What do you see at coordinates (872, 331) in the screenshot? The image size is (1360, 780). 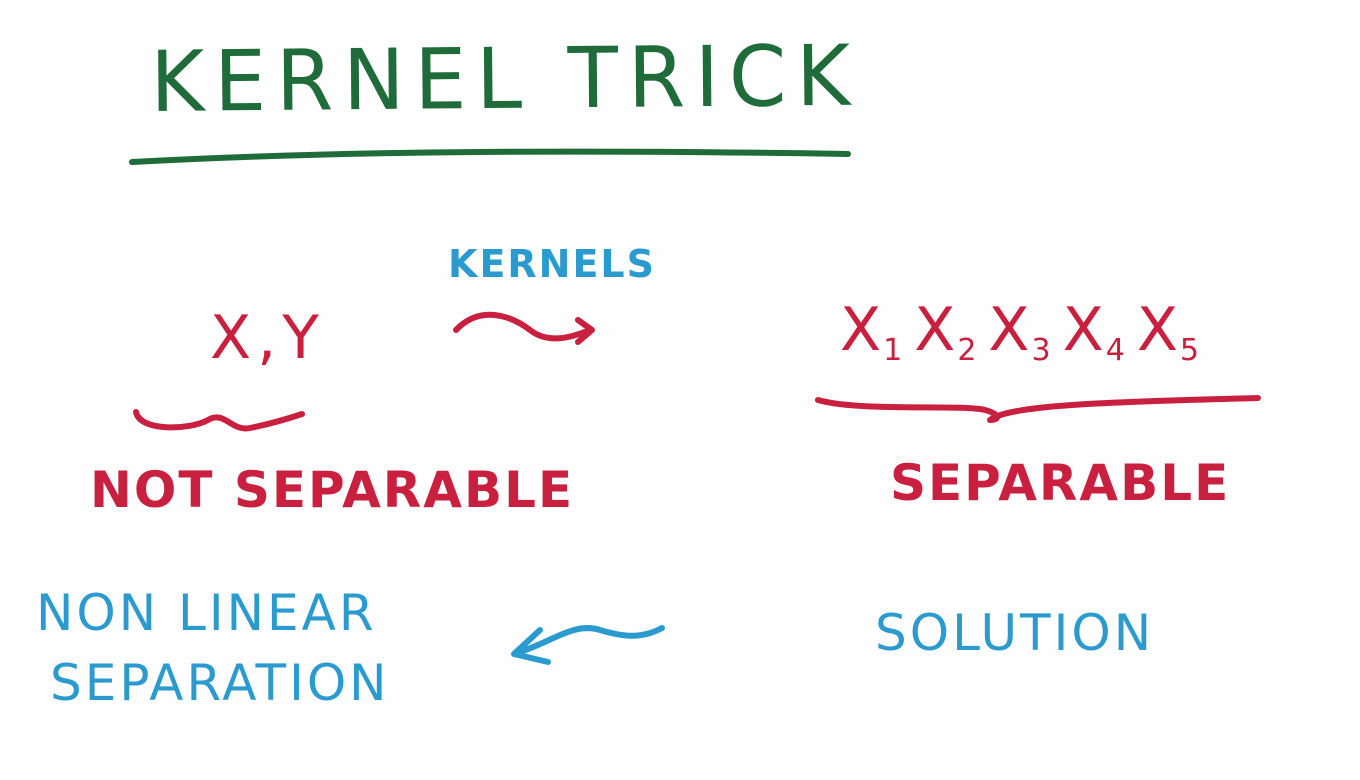 I see `mapped-feature-1: X1` at bounding box center [872, 331].